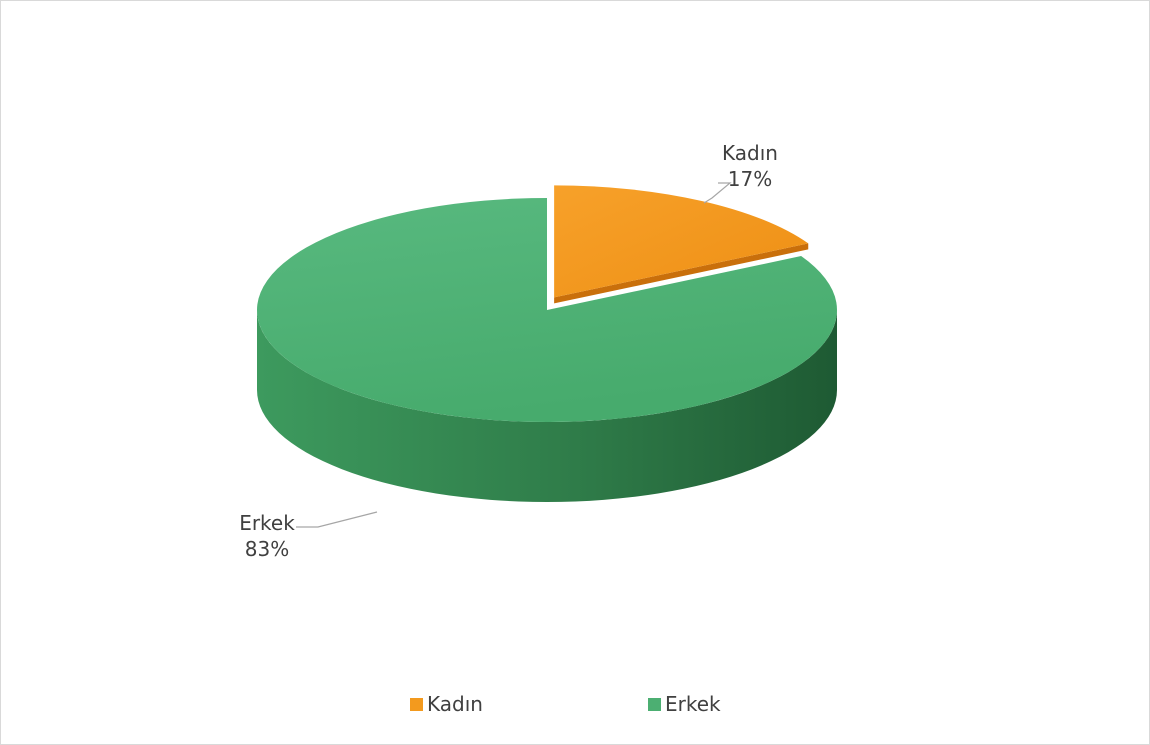  What do you see at coordinates (681, 273) in the screenshot?
I see `pie-slice-edge-Kadın` at bounding box center [681, 273].